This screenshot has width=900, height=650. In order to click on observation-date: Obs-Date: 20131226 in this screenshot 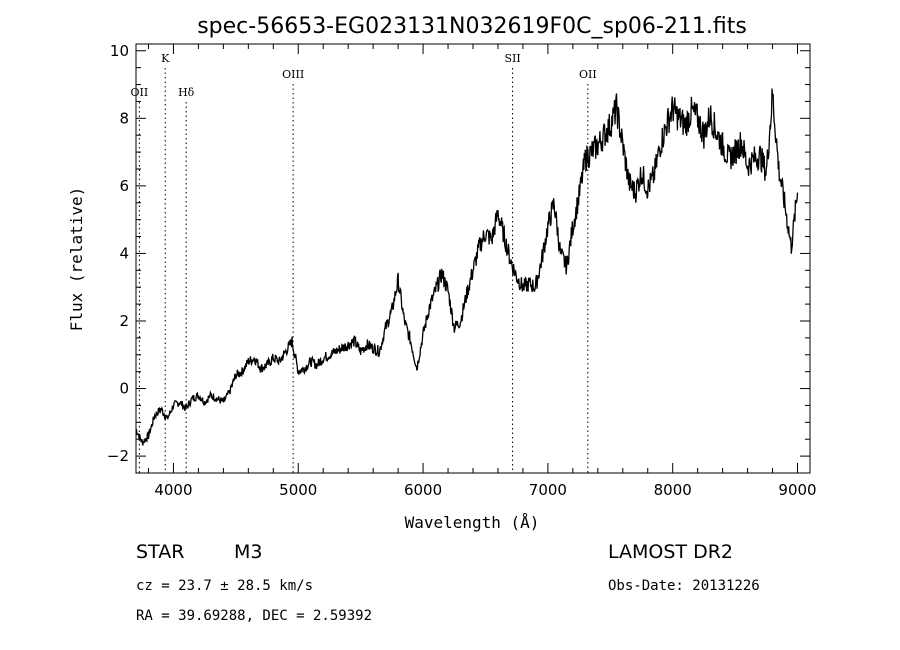, I will do `click(684, 586)`.